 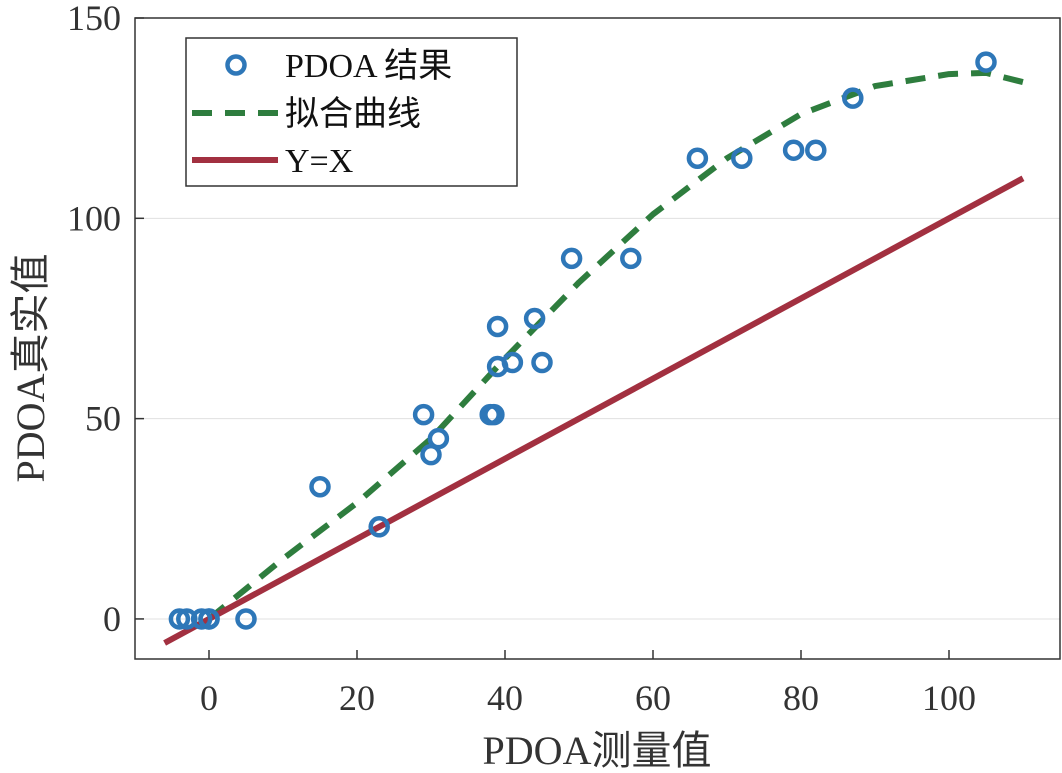 What do you see at coordinates (319, 161) in the screenshot?
I see `legend-label-yx: Y=X` at bounding box center [319, 161].